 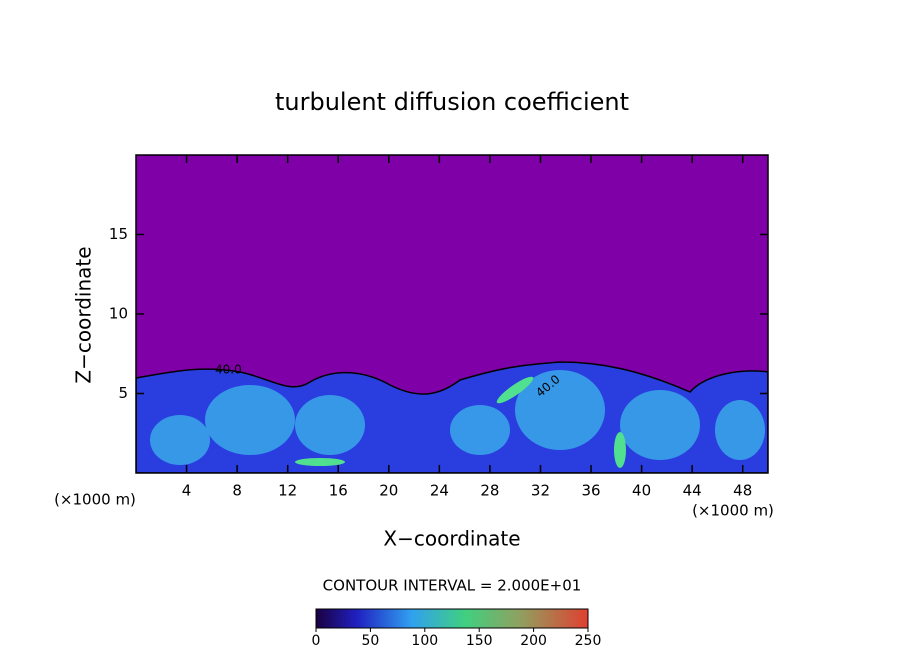 I want to click on x-axis-label: X−coordinate, so click(x=451, y=539).